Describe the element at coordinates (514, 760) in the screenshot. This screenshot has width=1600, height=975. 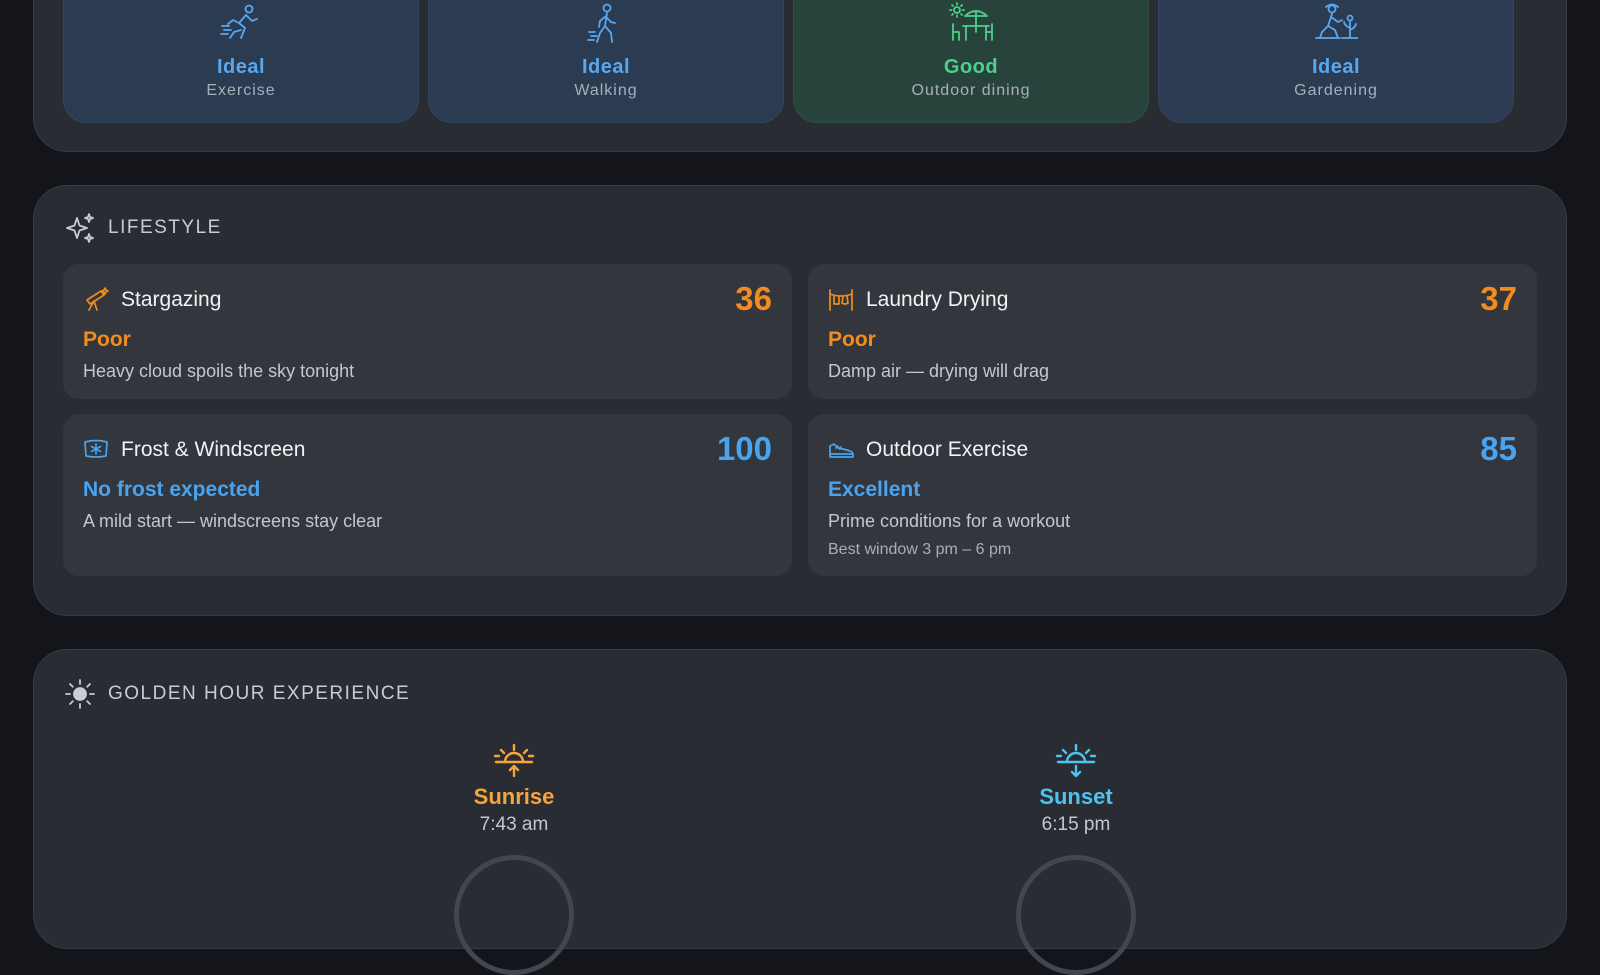
I see `sunrise-icon` at that location.